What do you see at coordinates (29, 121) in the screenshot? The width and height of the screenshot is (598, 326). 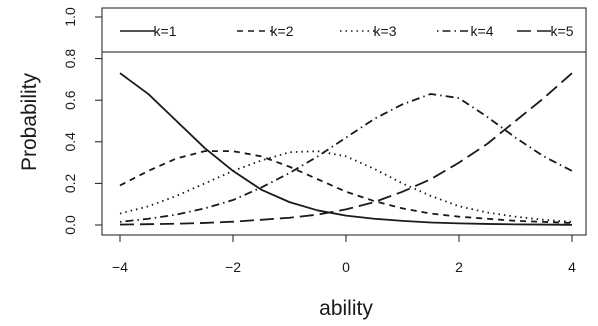 I see `y-axis-title: Probability` at bounding box center [29, 121].